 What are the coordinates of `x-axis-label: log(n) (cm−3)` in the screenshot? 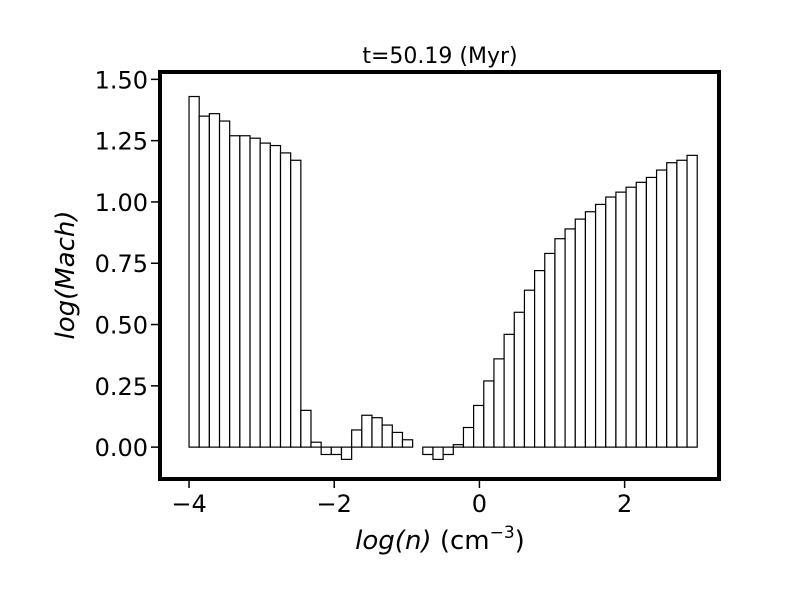 It's located at (440, 539).